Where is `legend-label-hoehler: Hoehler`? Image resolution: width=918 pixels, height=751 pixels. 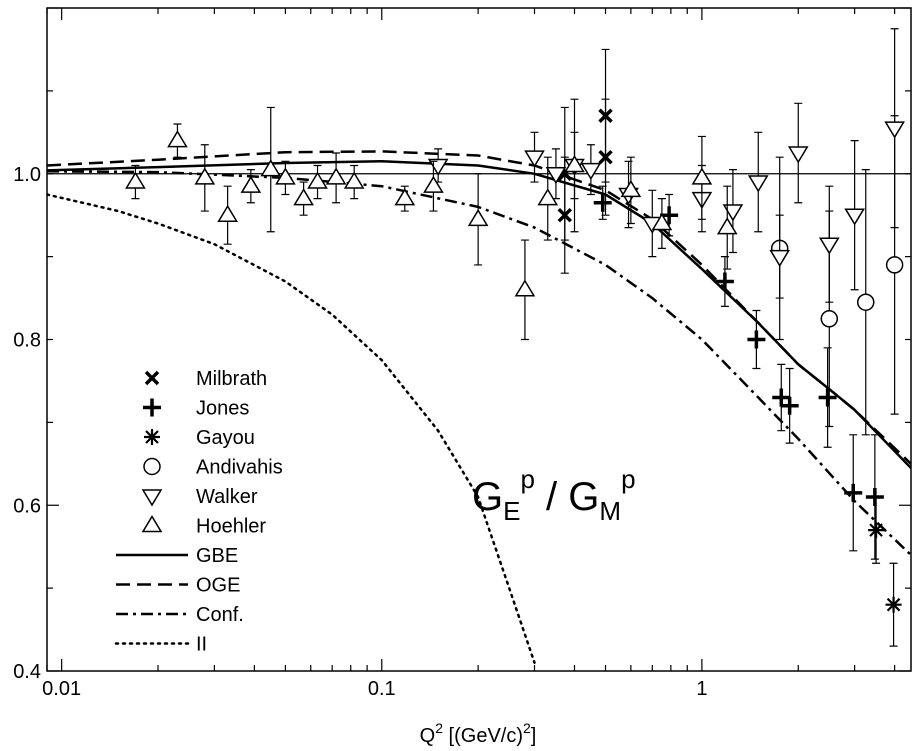
legend-label-hoehler: Hoehler is located at coordinates (231, 527).